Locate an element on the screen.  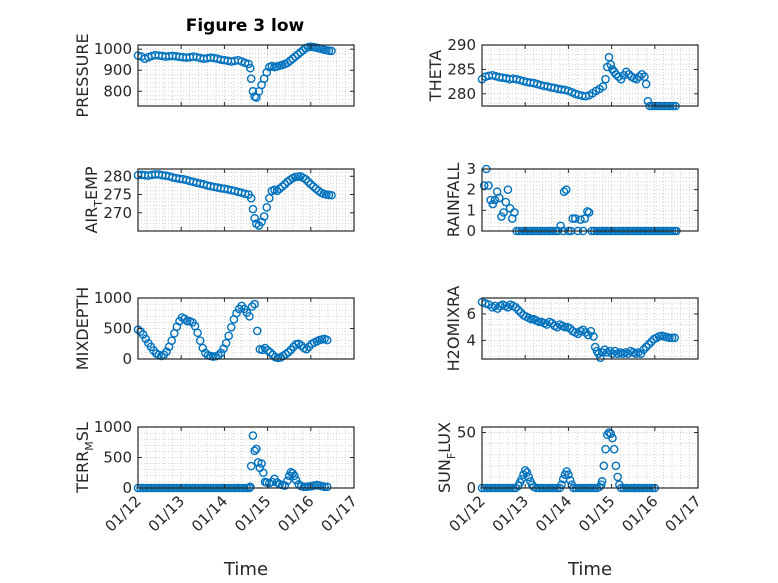
y-axis-label: H2OMIXRA is located at coordinates (453, 329).